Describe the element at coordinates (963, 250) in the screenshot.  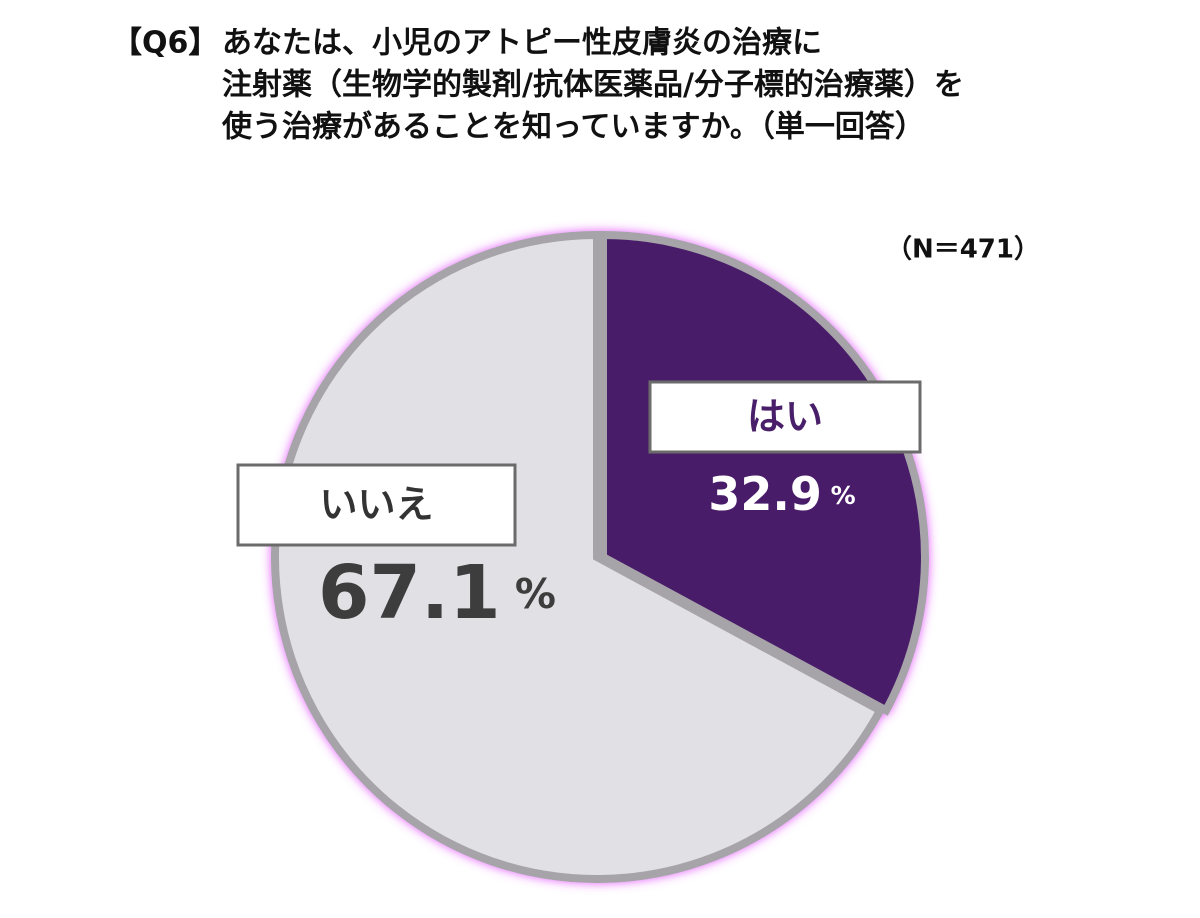
I see `subtitle: （N＝471）` at that location.